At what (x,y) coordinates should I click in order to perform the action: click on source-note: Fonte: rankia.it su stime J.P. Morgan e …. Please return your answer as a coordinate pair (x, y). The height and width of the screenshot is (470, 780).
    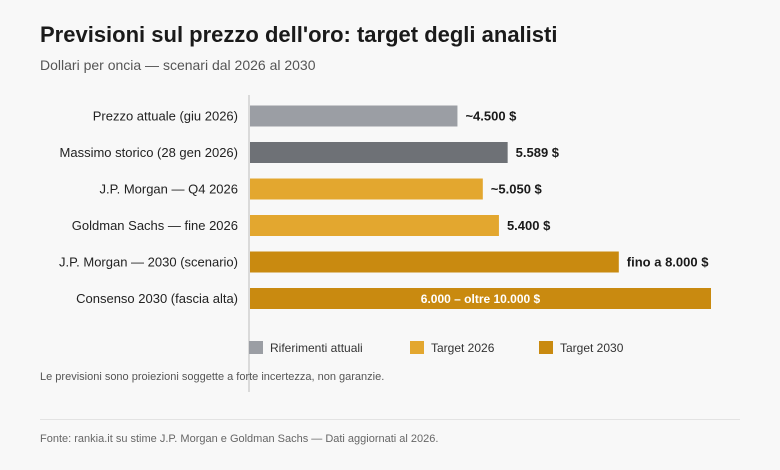
    Looking at the image, I should click on (239, 439).